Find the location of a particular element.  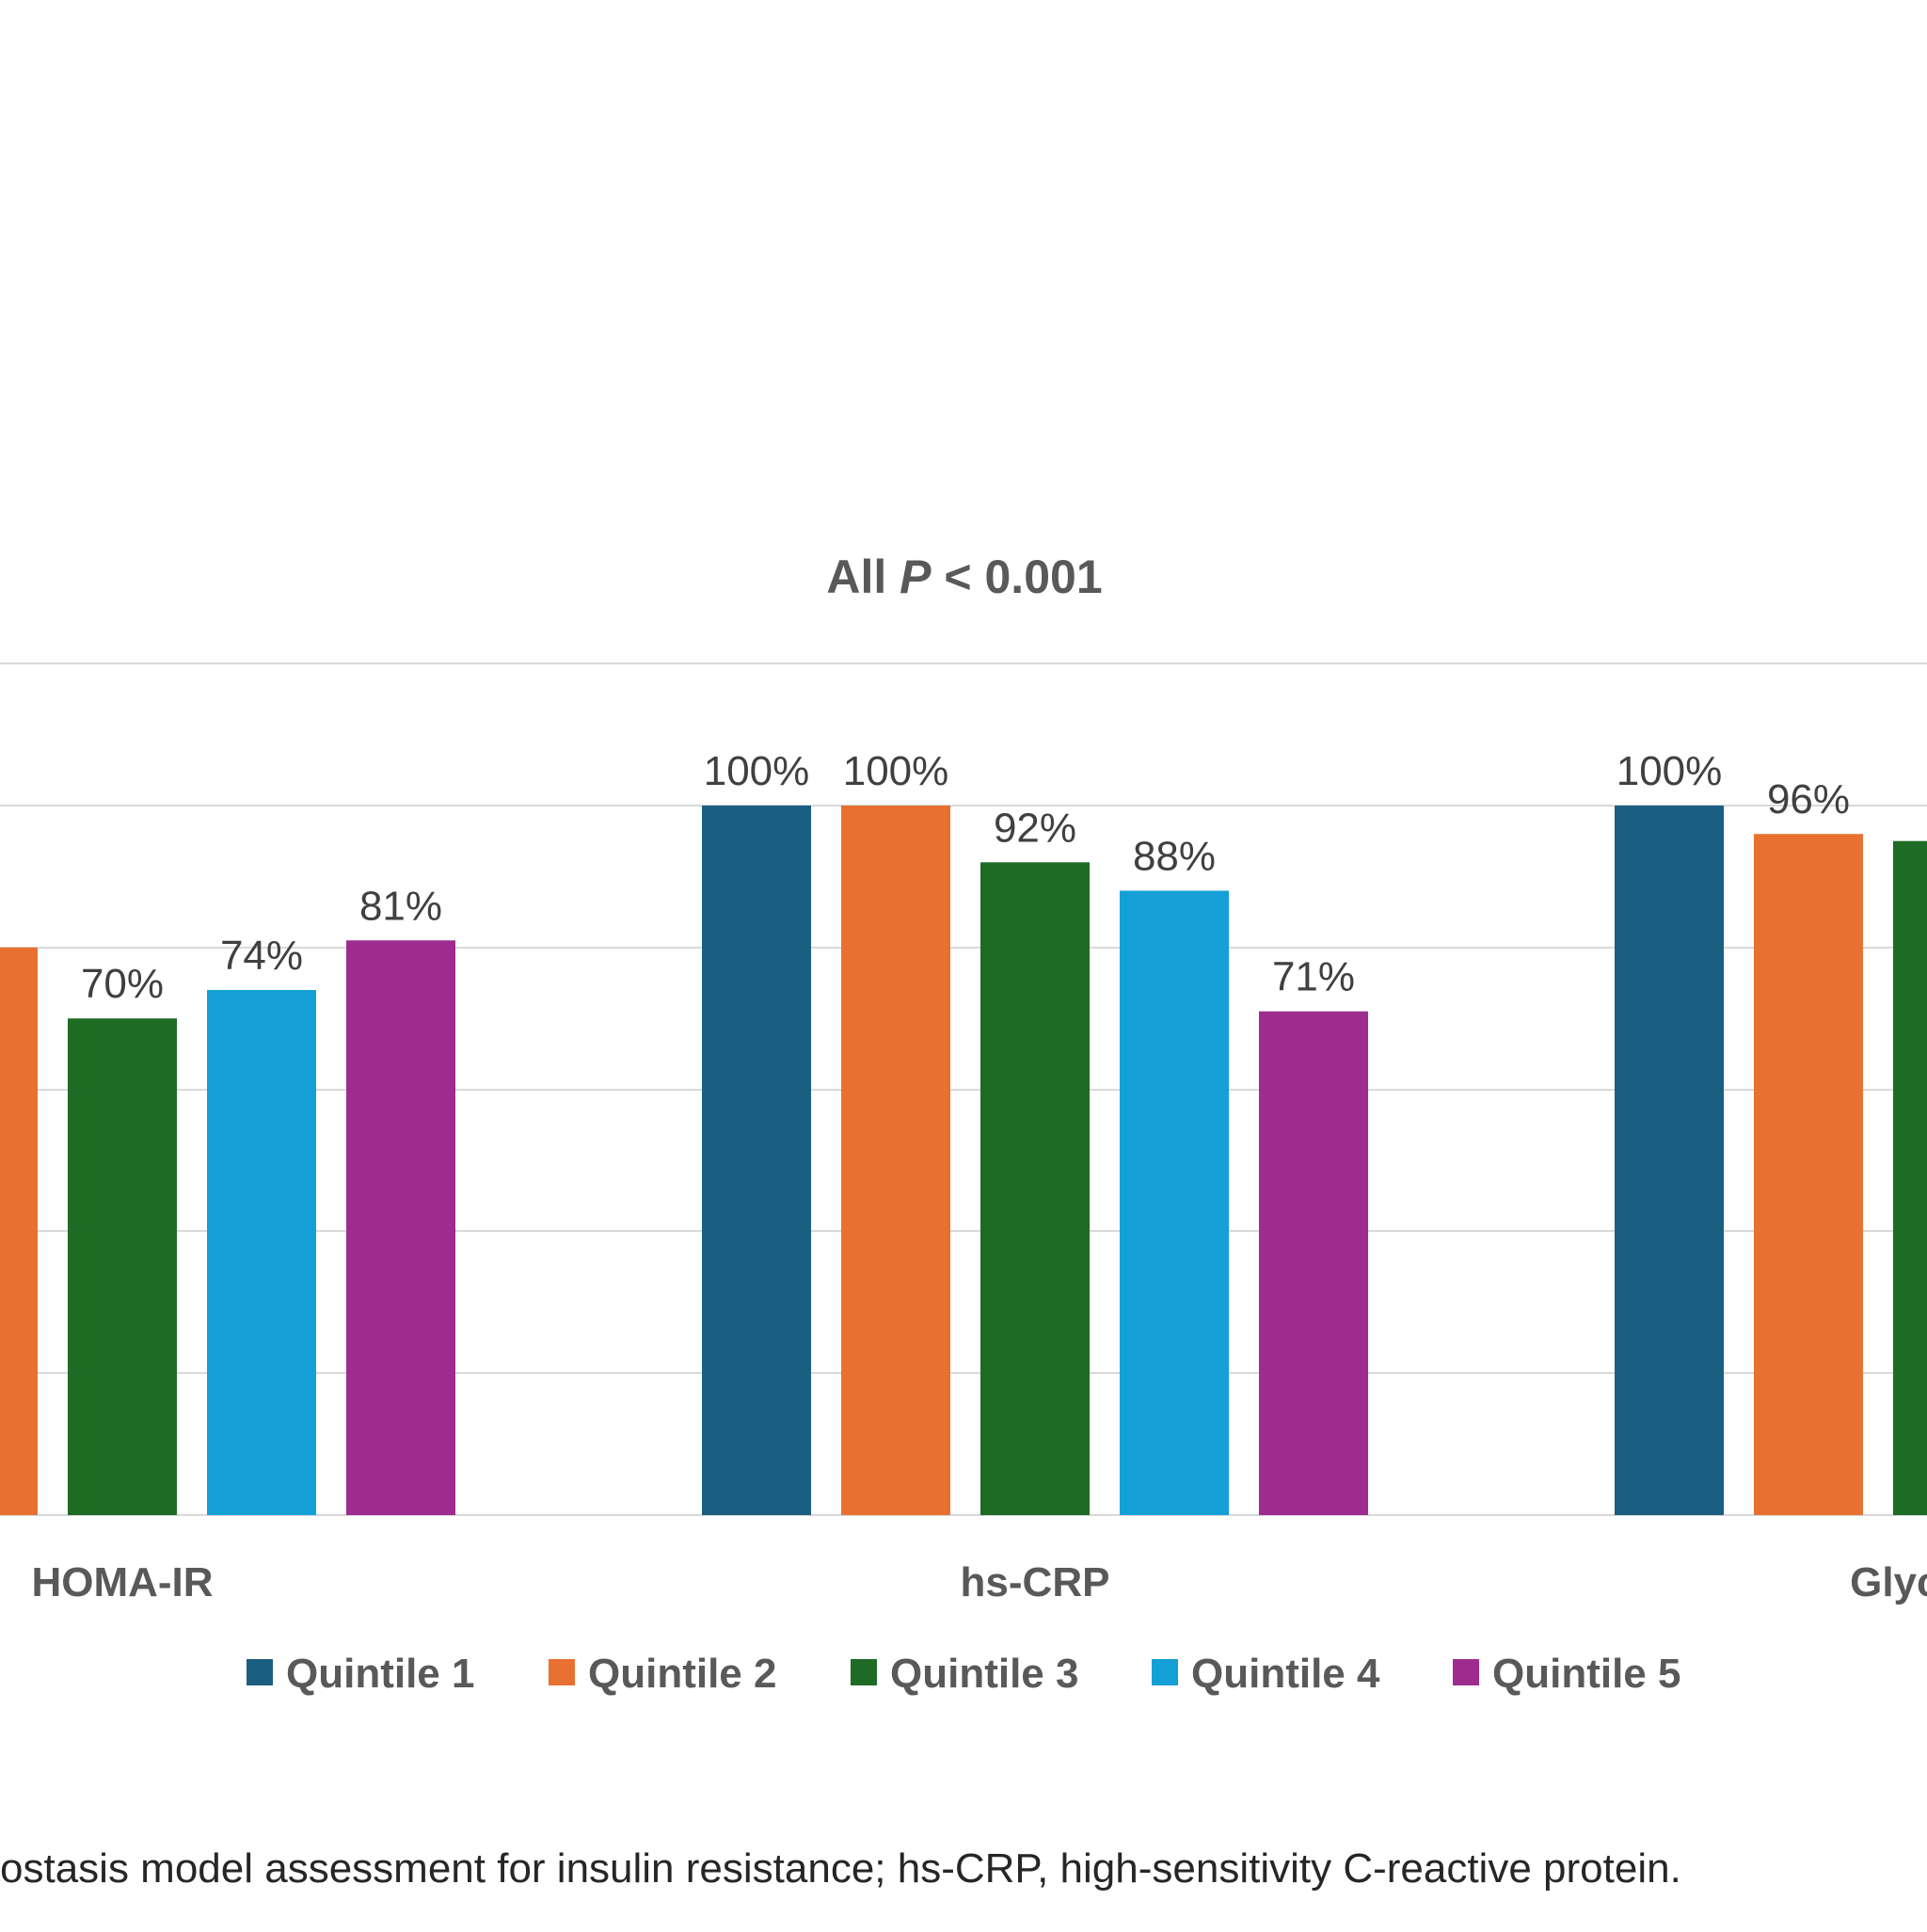

data-label: 96% is located at coordinates (1808, 799).